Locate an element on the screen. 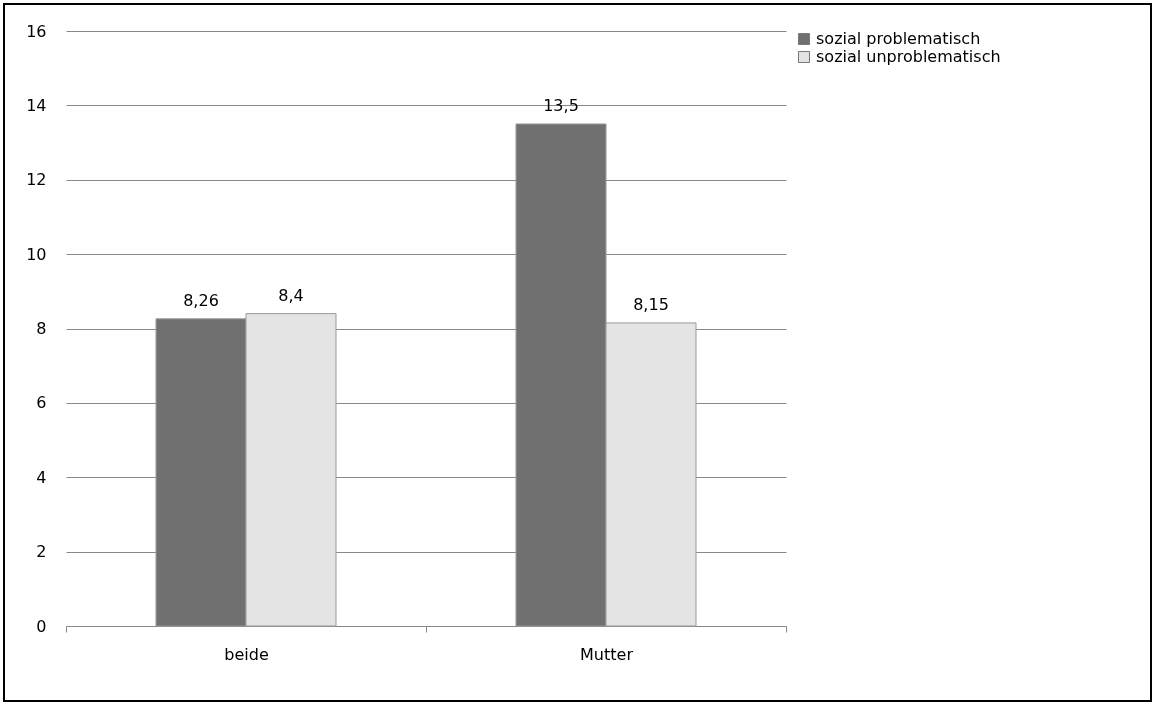 This screenshot has width=1159, height=709. y-tick-label: 8 is located at coordinates (41, 328).